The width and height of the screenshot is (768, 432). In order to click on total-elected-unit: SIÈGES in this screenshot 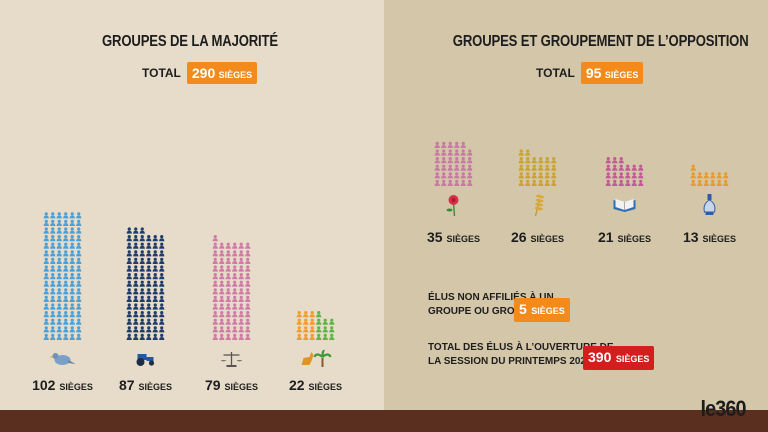, I will do `click(632, 359)`.